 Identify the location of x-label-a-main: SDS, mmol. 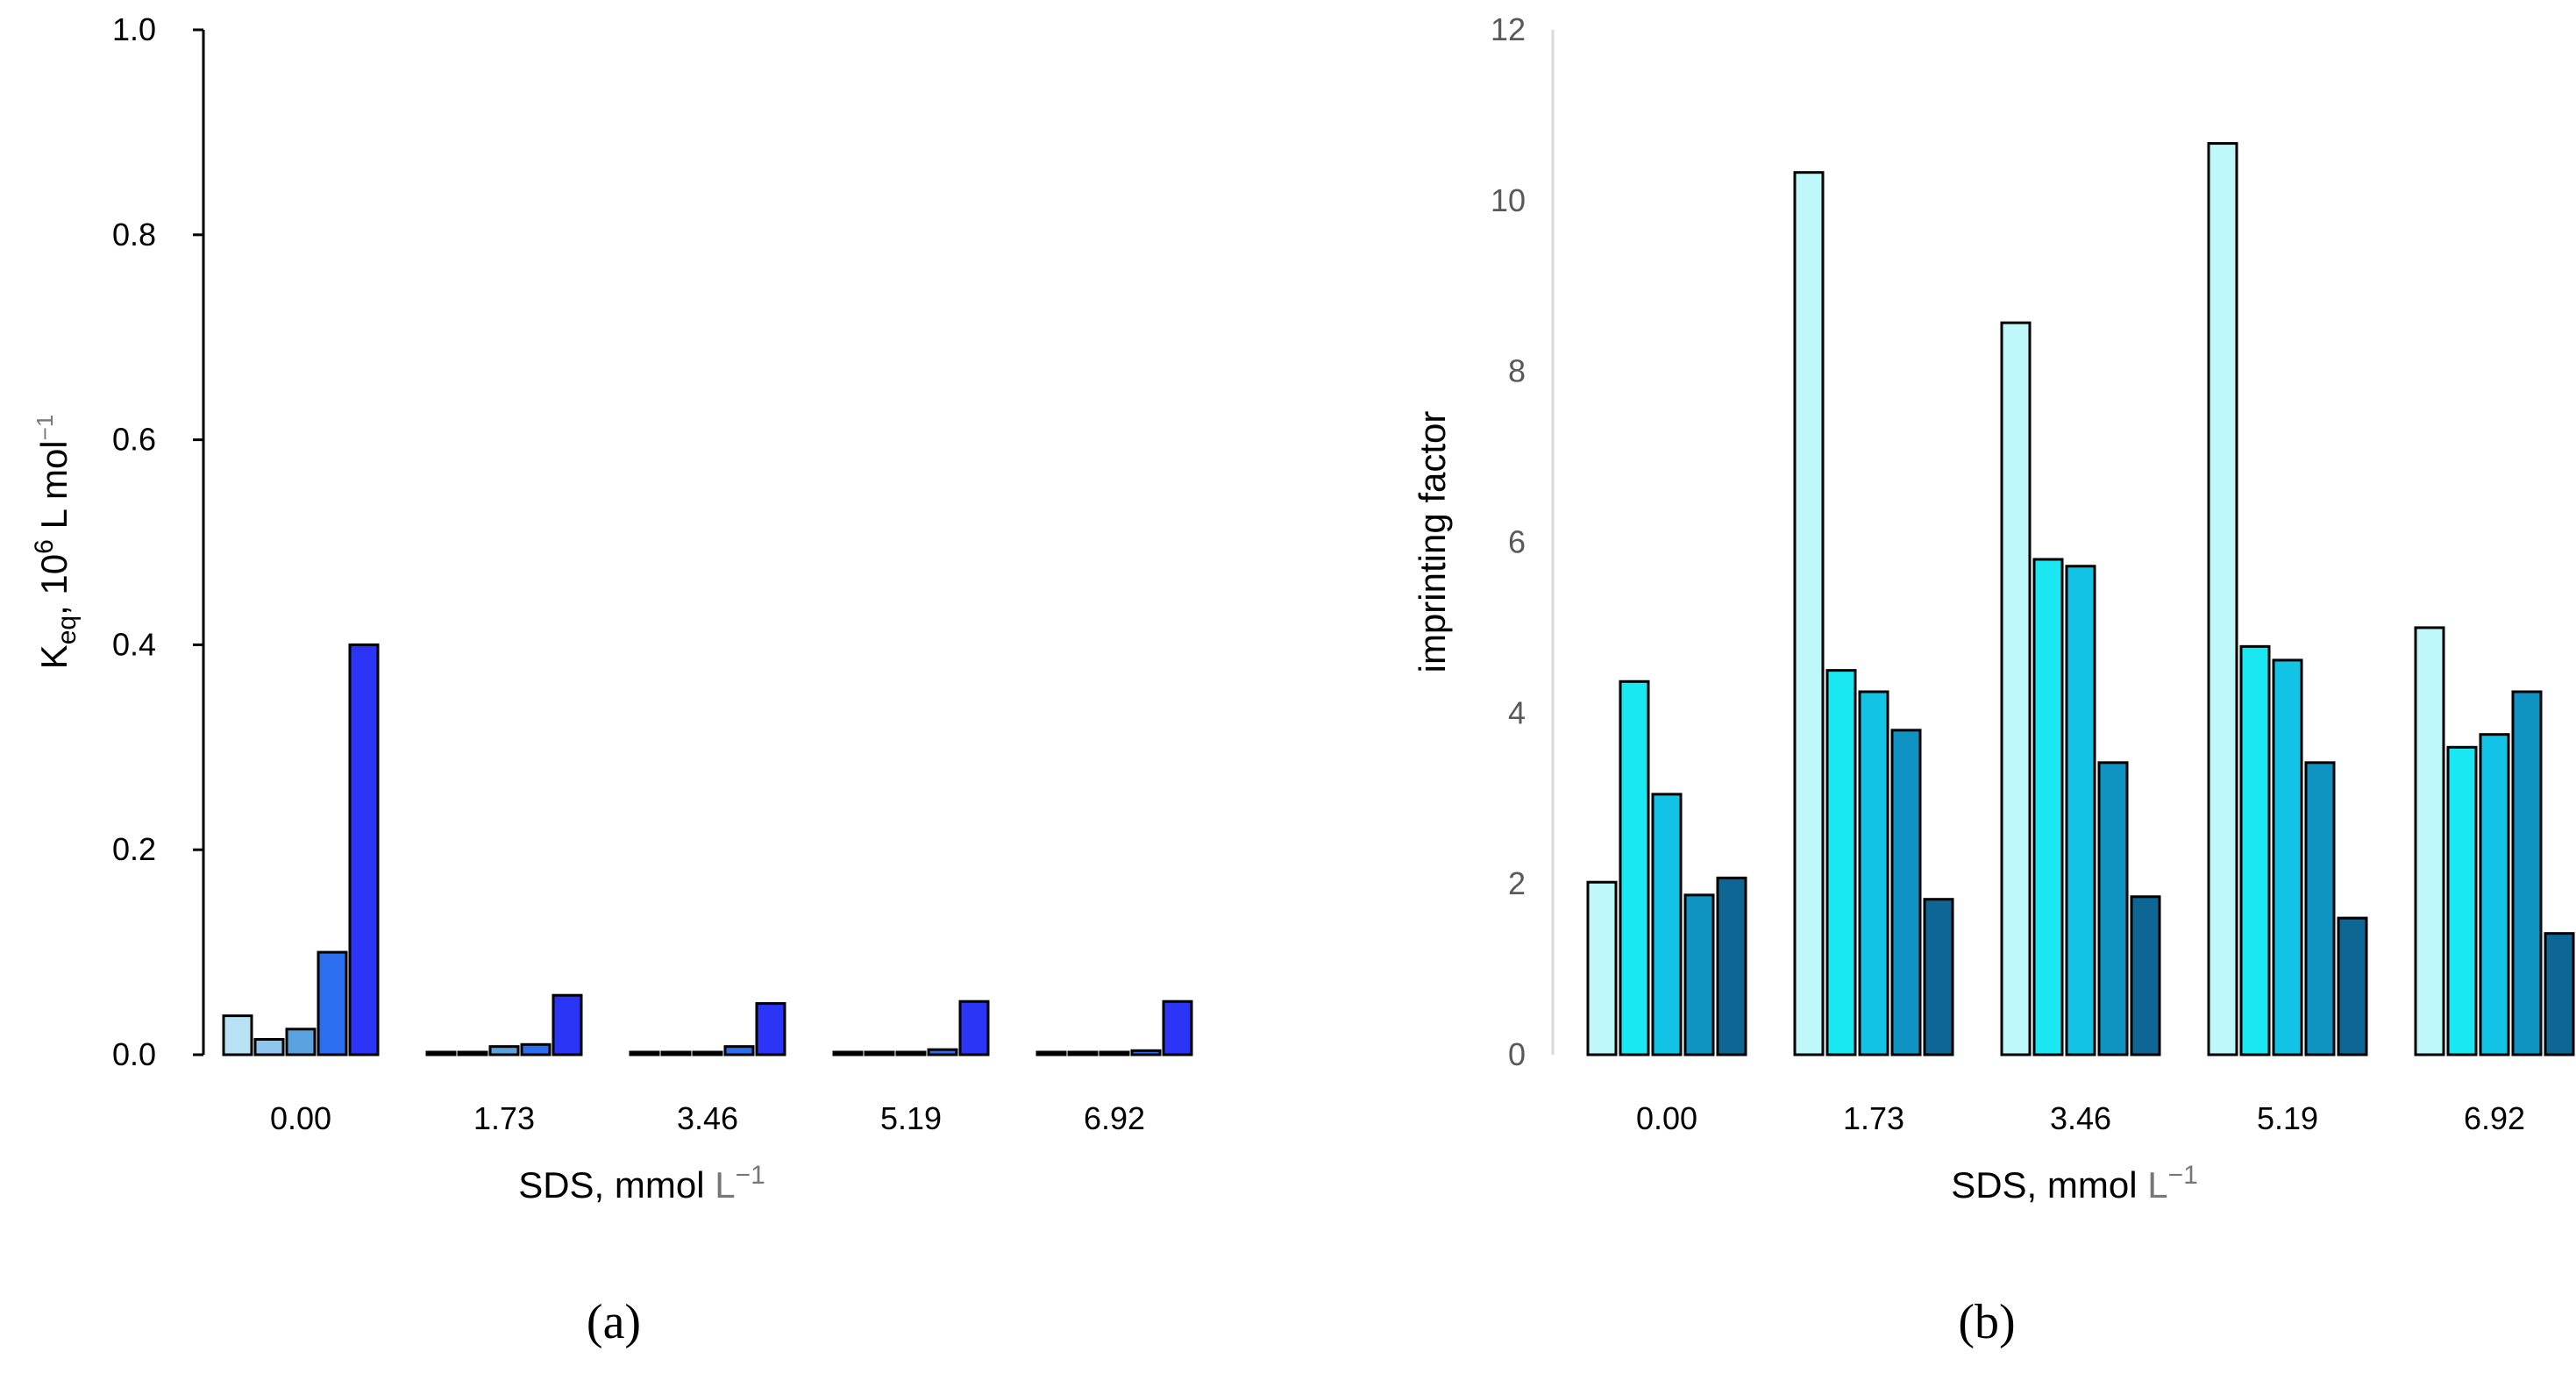
(616, 1185).